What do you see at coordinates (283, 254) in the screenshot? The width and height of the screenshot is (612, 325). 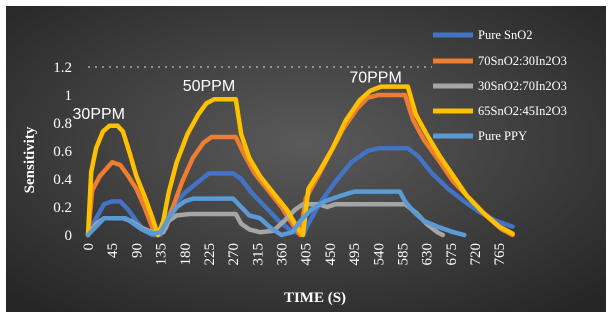 I see `x-tick-label: 360` at bounding box center [283, 254].